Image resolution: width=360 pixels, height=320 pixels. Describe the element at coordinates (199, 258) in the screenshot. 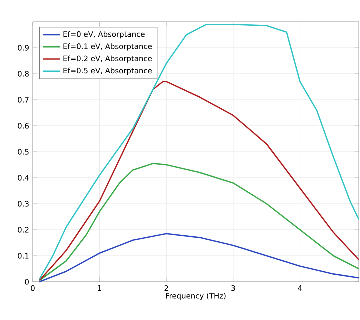

I see `line-series` at that location.